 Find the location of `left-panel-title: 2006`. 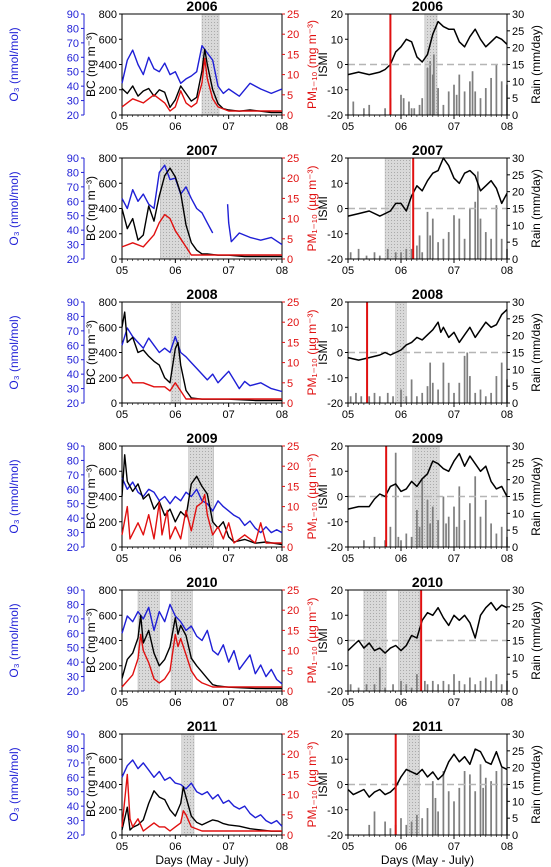

left-panel-title: 2006 is located at coordinates (201, 7).